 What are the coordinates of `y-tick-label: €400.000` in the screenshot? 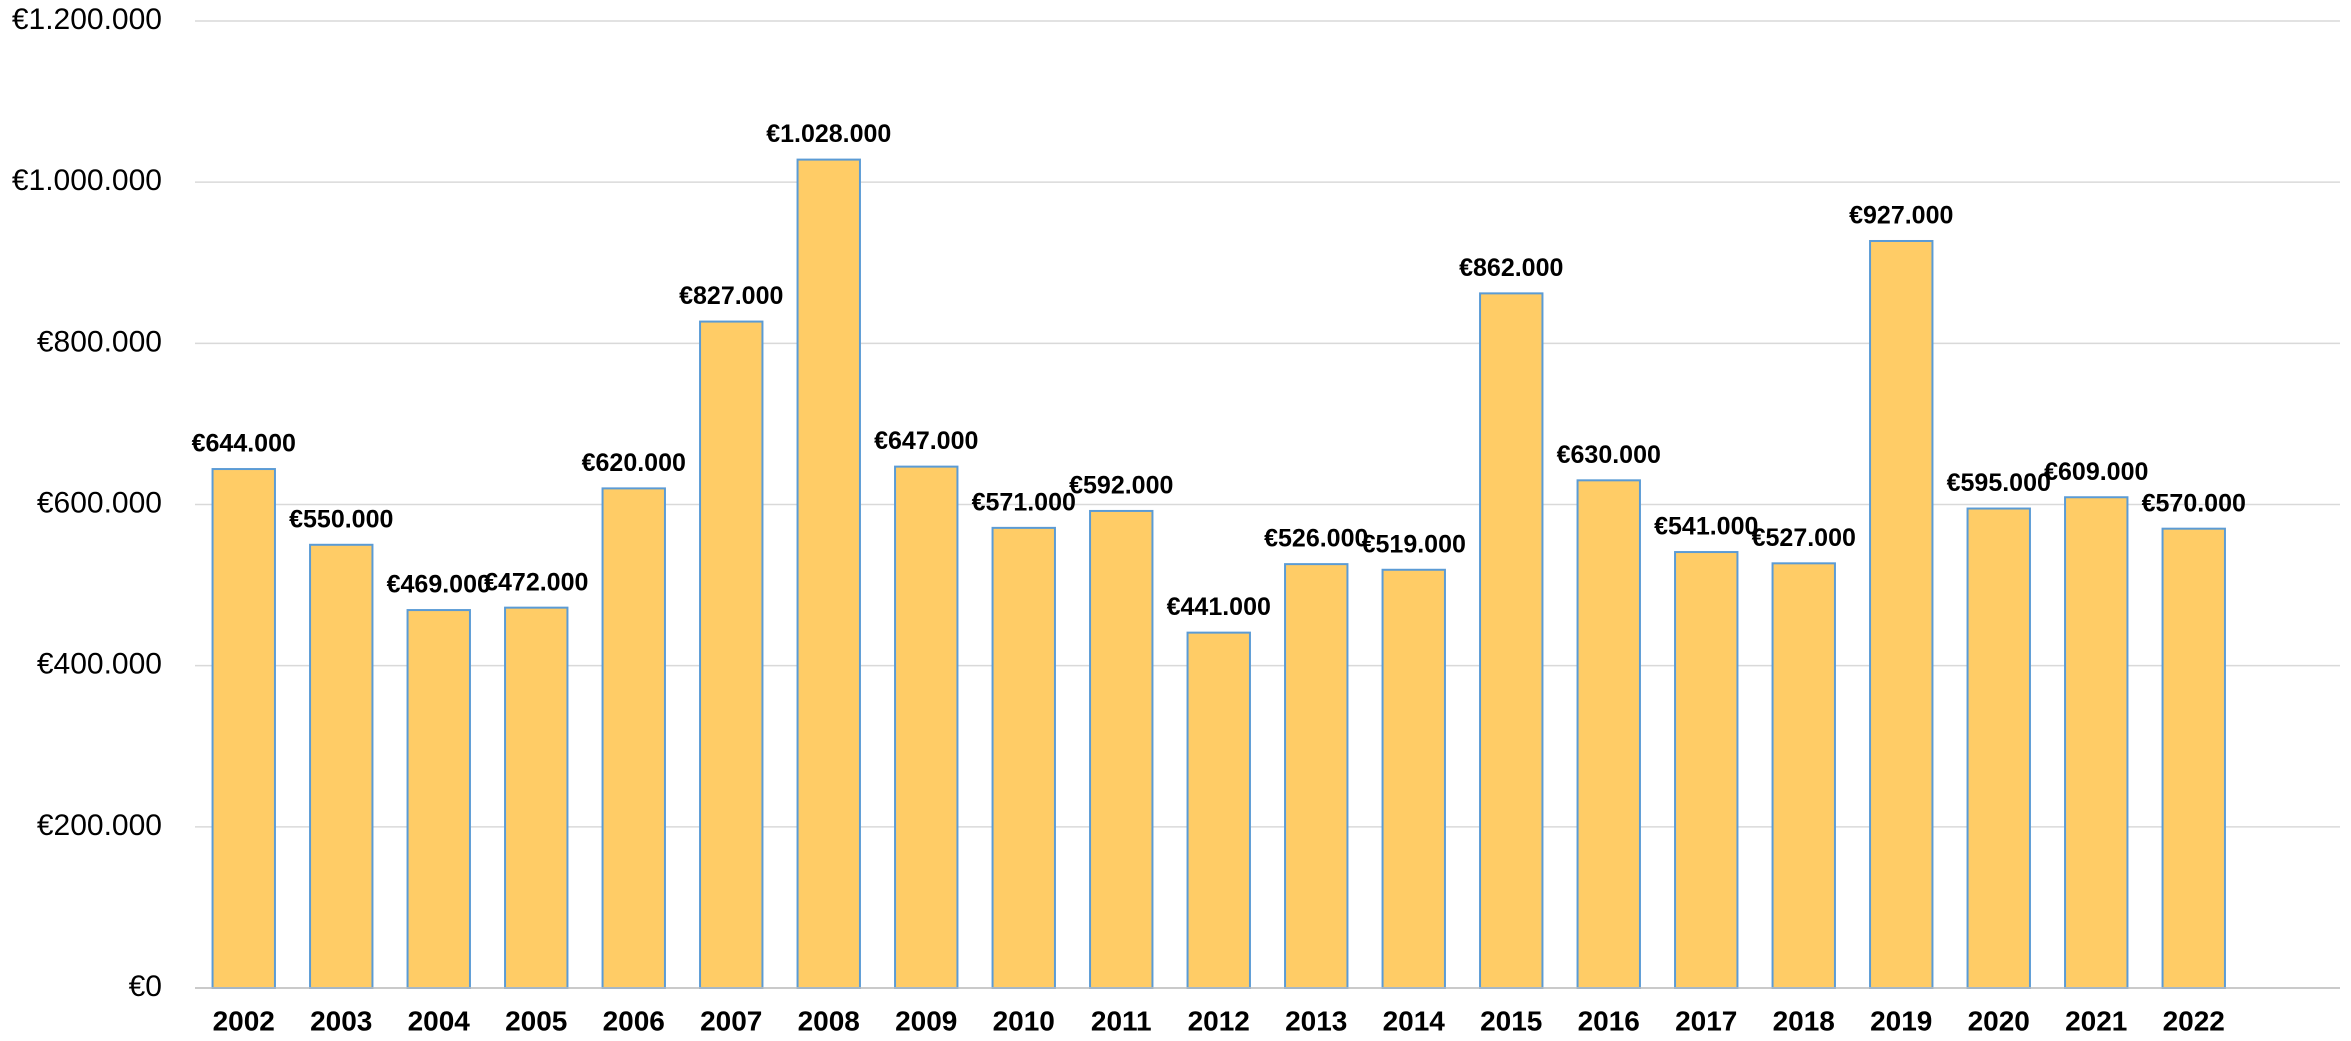 It's located at (99, 664).